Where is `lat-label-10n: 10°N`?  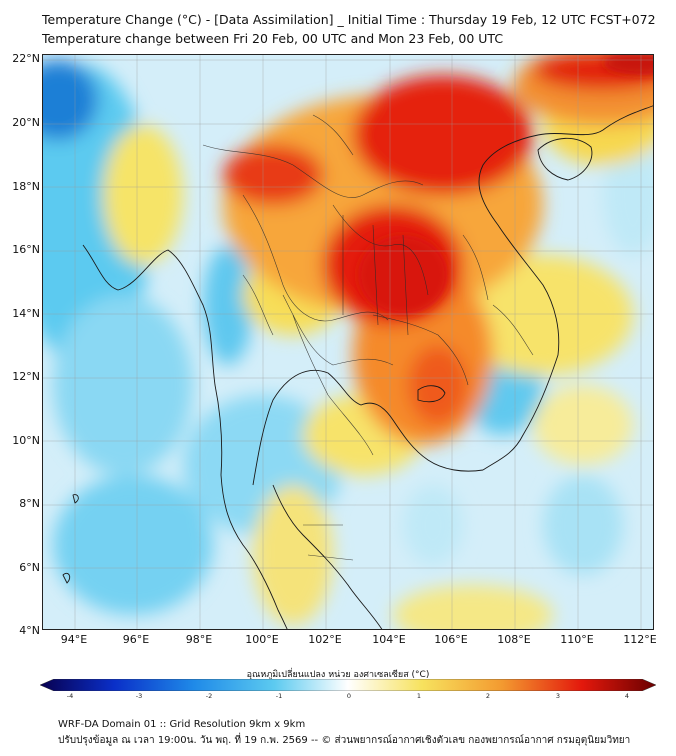 lat-label-10n: 10°N is located at coordinates (26, 440).